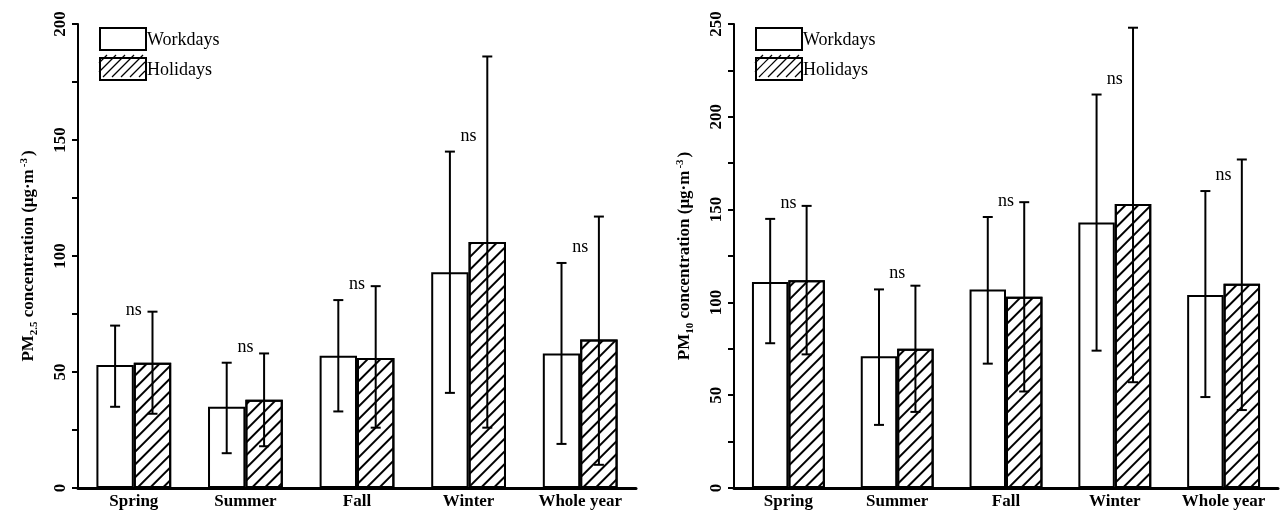 Image resolution: width=1284 pixels, height=525 pixels. Describe the element at coordinates (683, 256) in the screenshot. I see `y-axis-title: PM10 concentration (μg·m-3)` at that location.